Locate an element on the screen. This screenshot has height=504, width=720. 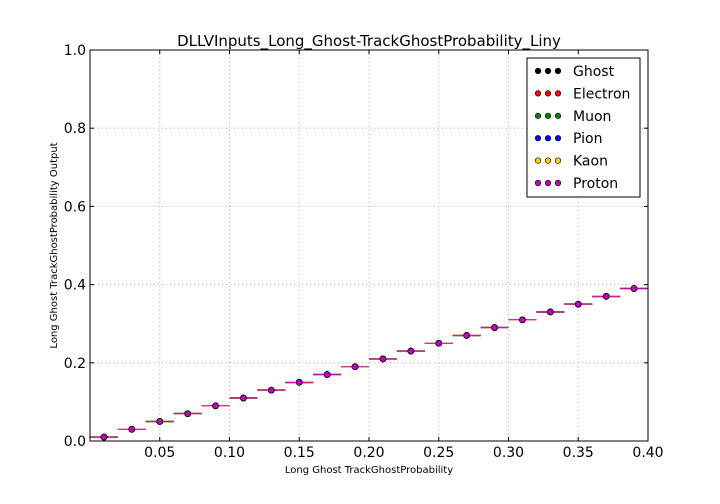
y-tick-label: 0.4 is located at coordinates (75, 286).